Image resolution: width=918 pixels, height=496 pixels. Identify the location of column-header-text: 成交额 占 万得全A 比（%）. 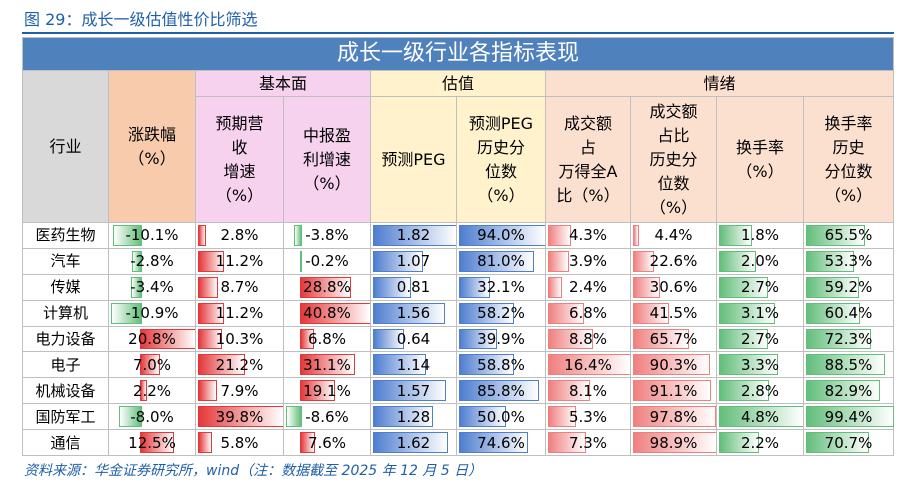
(588, 159).